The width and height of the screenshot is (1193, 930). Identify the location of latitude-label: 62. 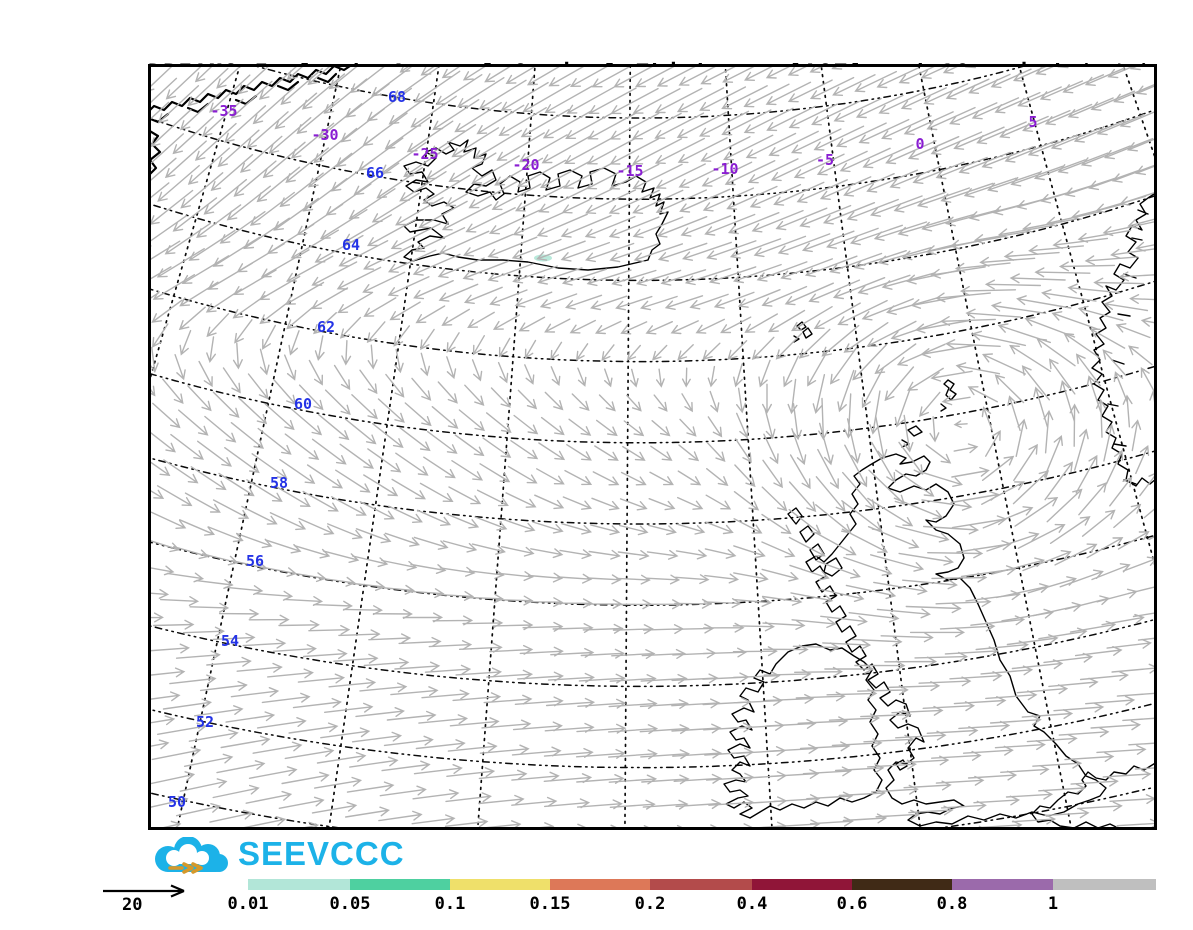
(326, 327).